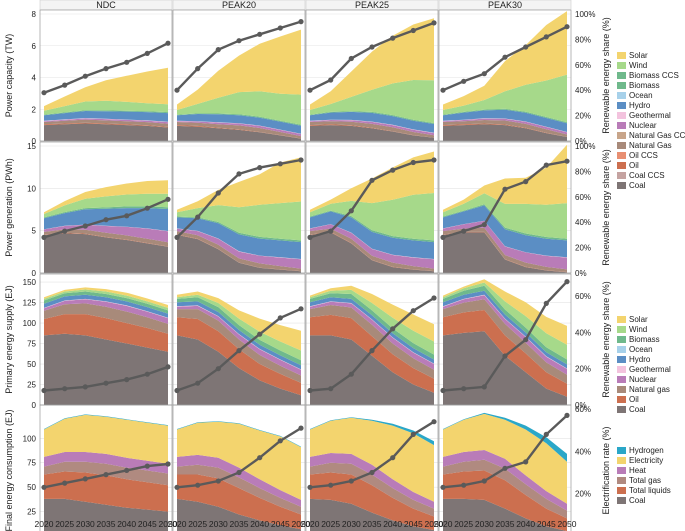  Describe the element at coordinates (31, 344) in the screenshot. I see `y-tick-label: 75` at that location.